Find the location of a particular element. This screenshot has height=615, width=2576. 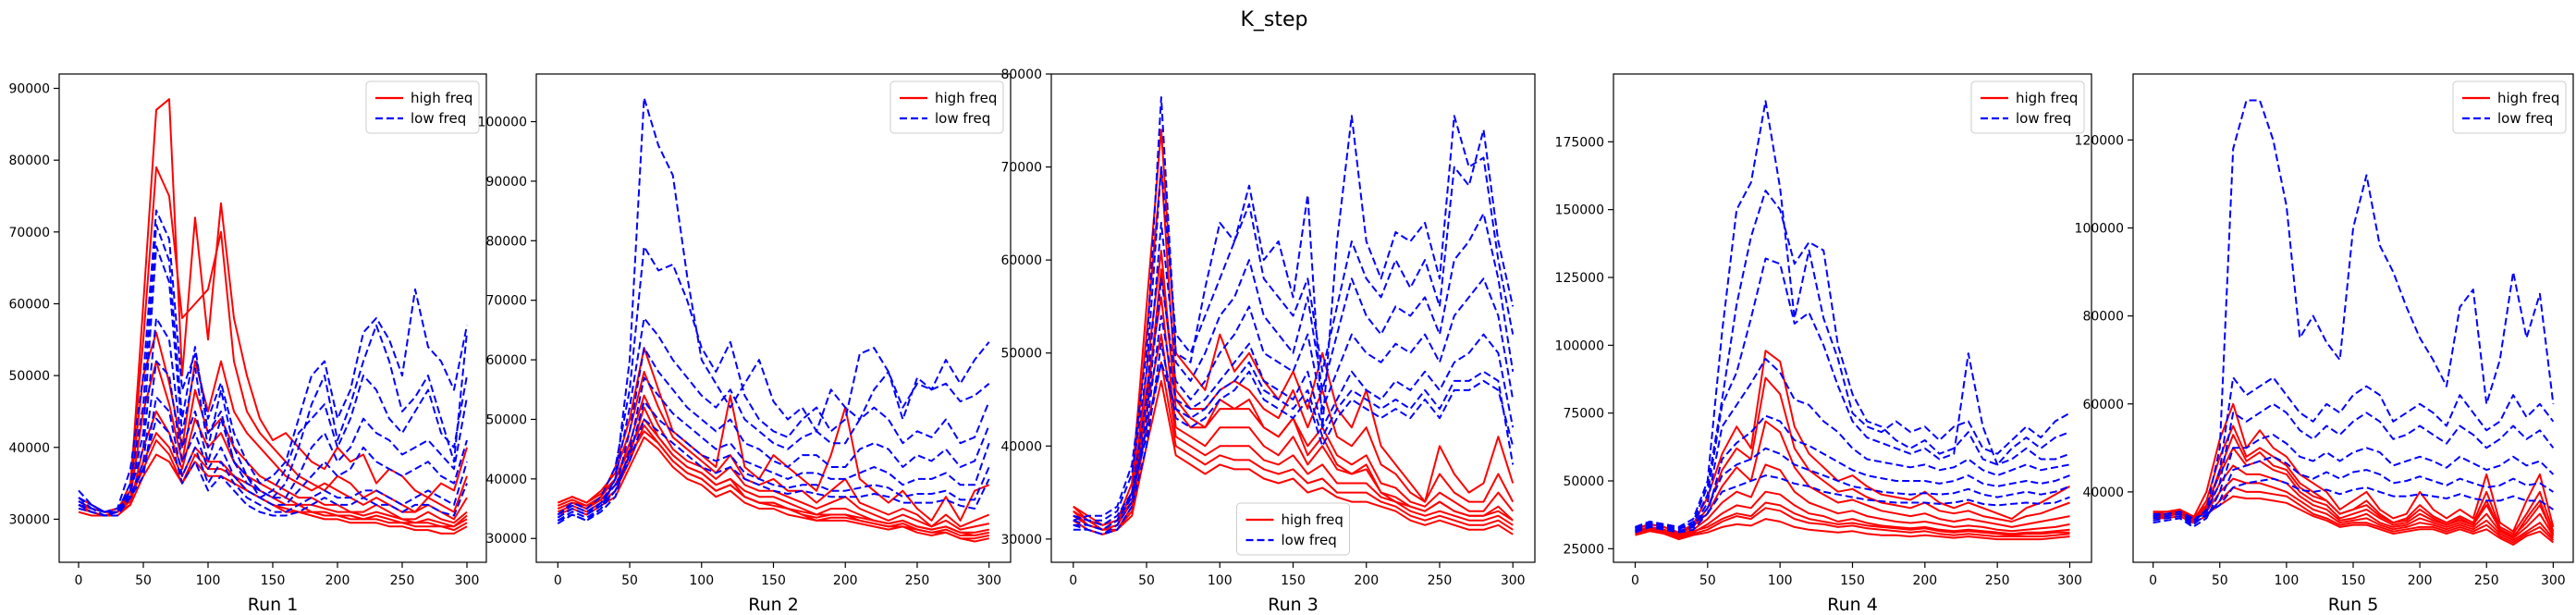

figure-suptitle: K_step is located at coordinates (1273, 19).